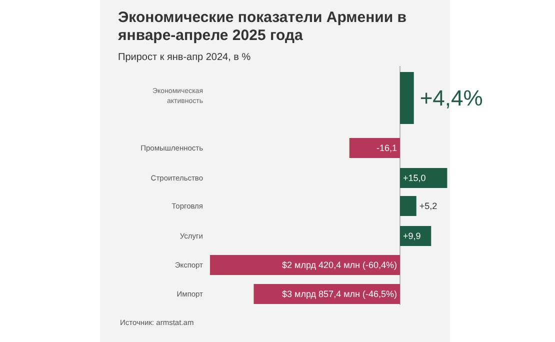  What do you see at coordinates (262, 26) in the screenshot?
I see `chart-title: Экономические показатели Армении в январе-апреле 2025 года` at bounding box center [262, 26].